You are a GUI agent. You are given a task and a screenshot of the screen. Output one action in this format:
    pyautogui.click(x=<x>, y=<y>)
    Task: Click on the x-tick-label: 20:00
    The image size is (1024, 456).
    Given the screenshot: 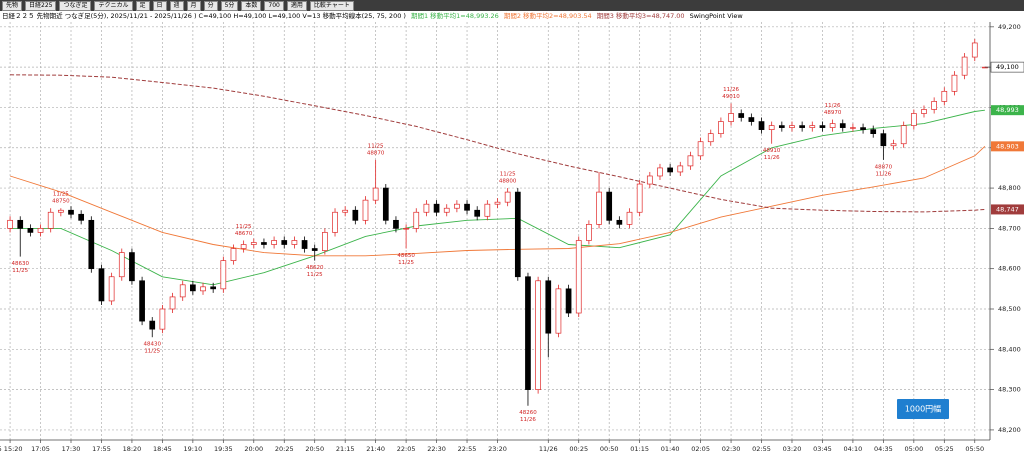 What is the action you would take?
    pyautogui.click(x=253, y=449)
    